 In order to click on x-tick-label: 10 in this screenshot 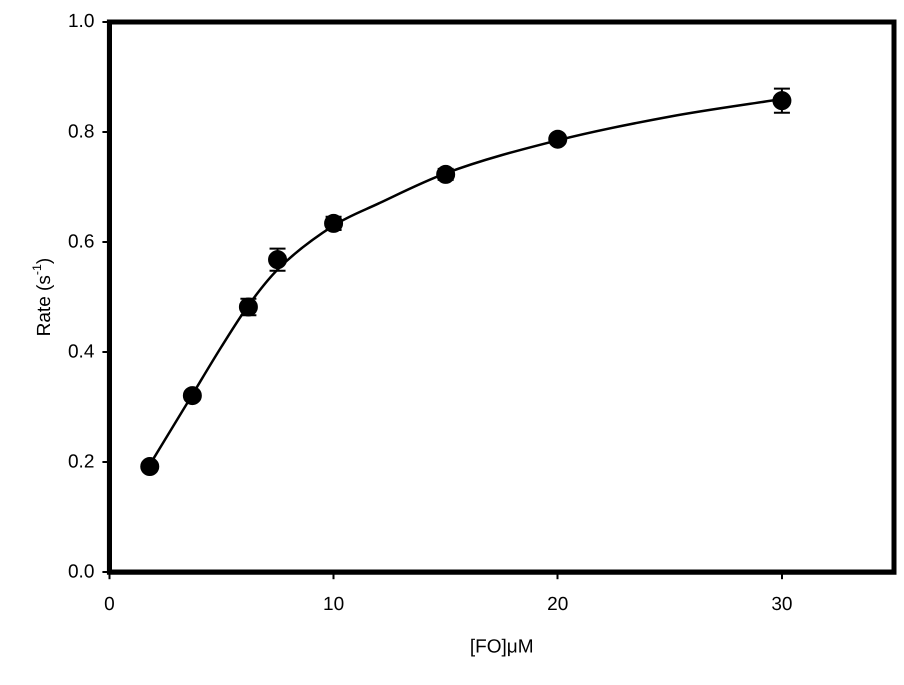, I will do `click(333, 604)`.